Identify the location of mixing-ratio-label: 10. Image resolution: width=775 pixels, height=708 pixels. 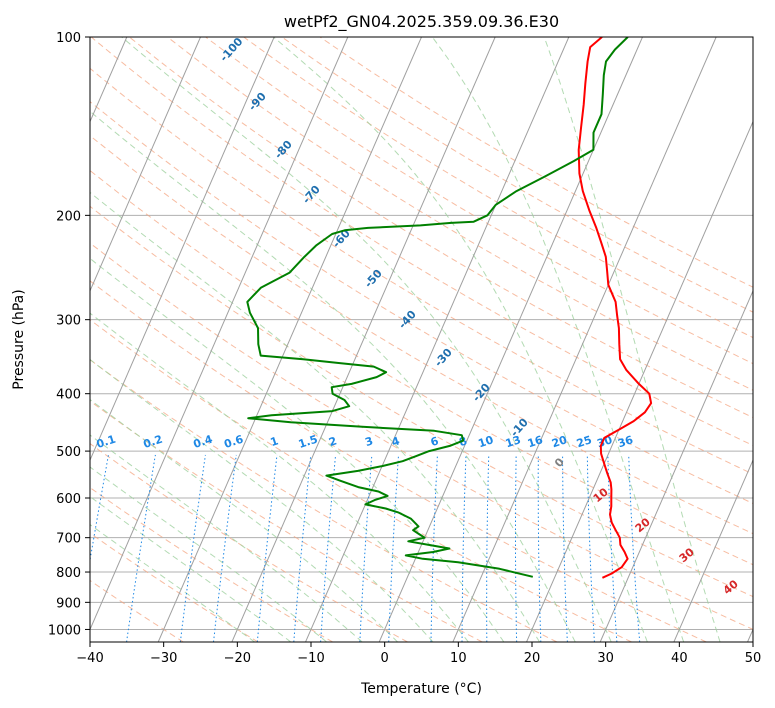
(485, 441).